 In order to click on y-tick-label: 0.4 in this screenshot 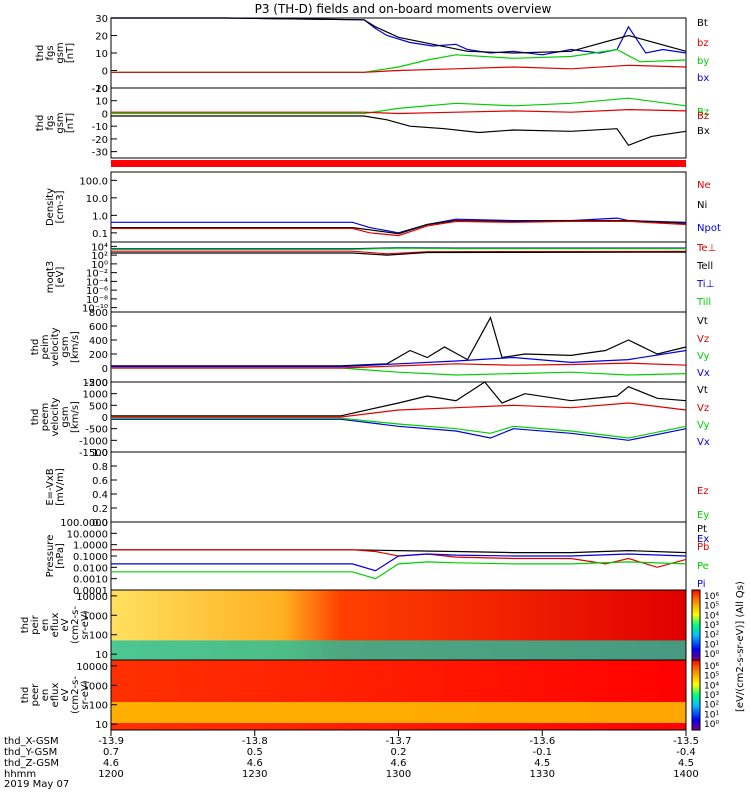, I will do `click(100, 495)`.